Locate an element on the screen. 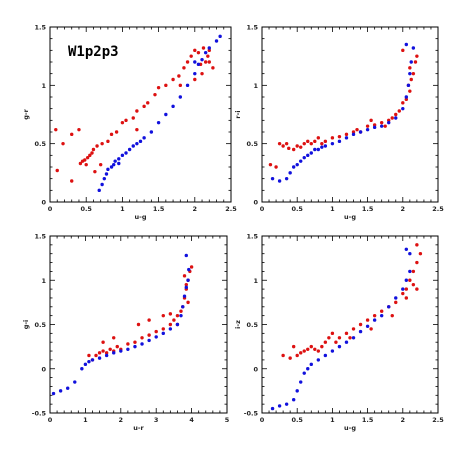 The height and width of the screenshot is (463, 463). plot-frame is located at coordinates (350, 324).